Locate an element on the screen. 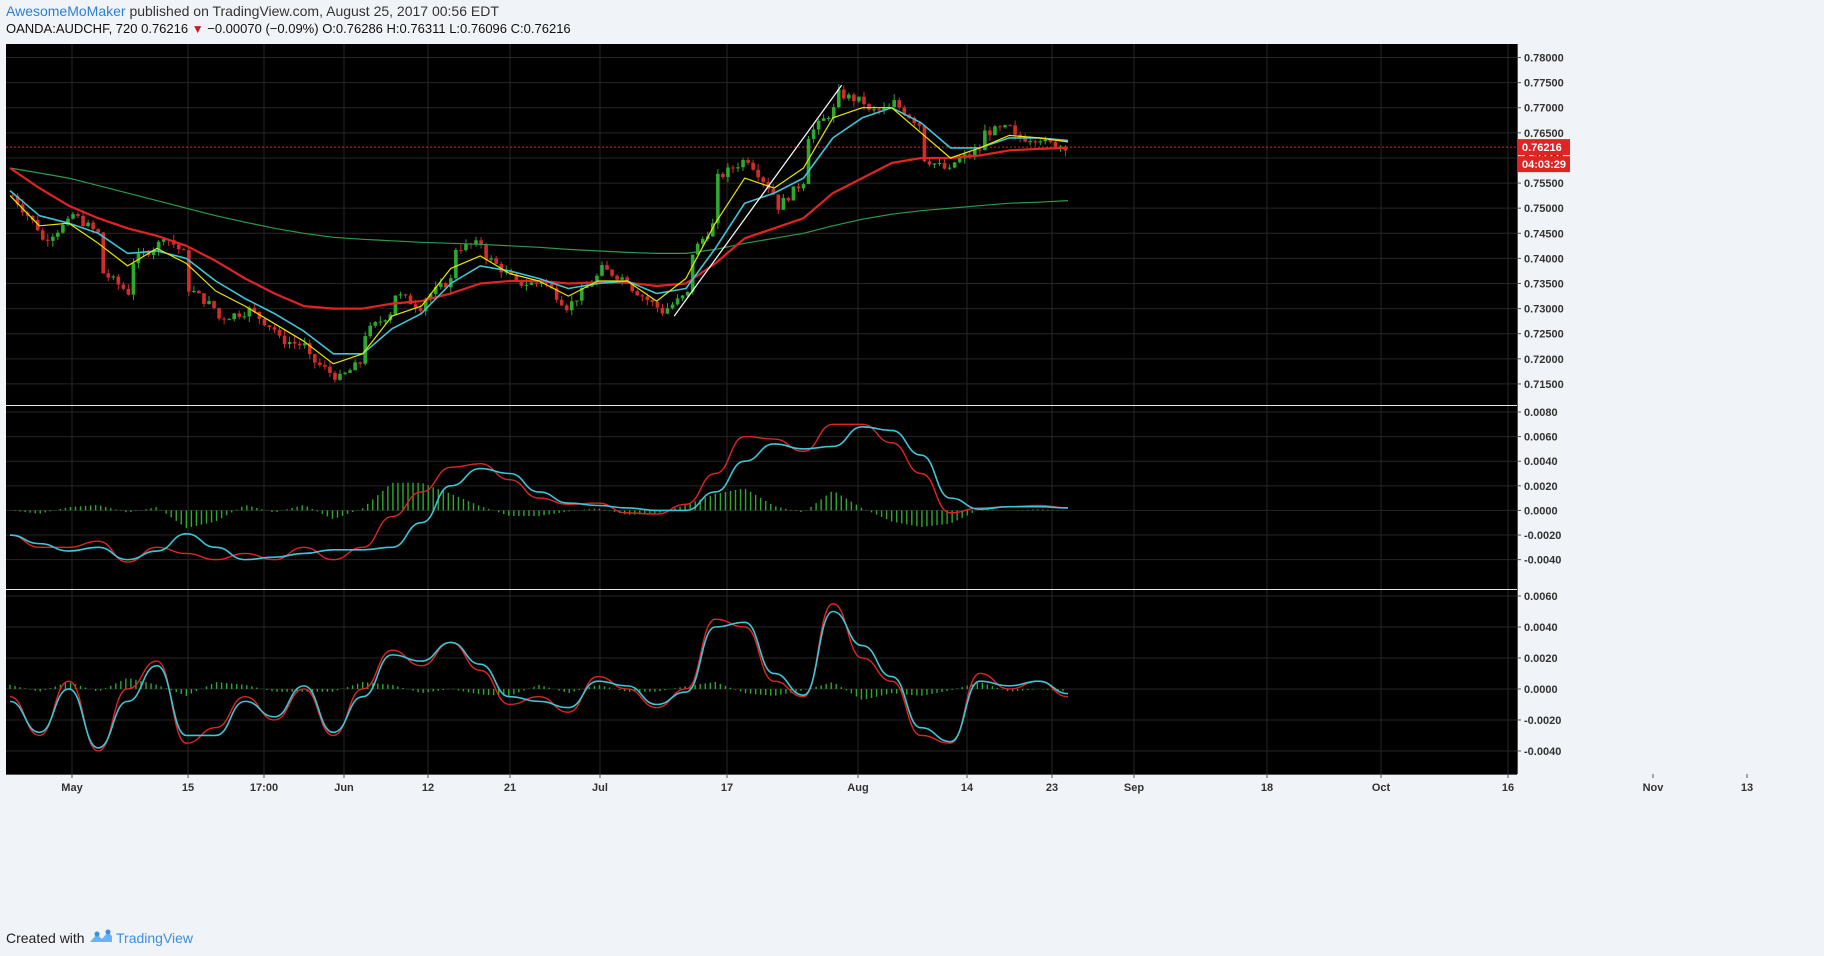  x-tick-label: Jul is located at coordinates (600, 788).